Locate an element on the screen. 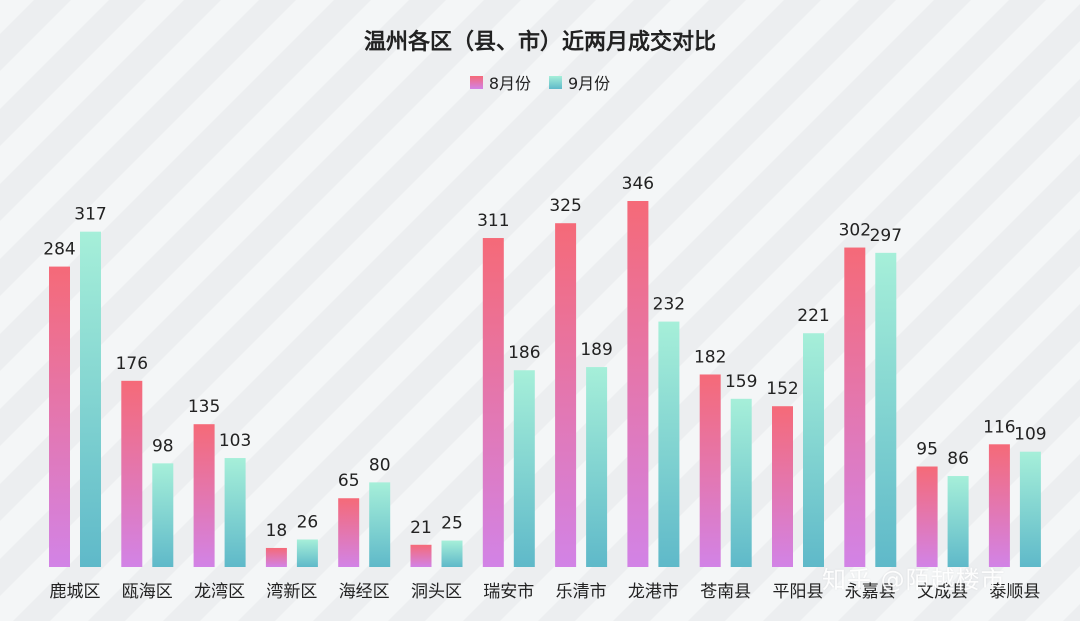  data-label-sep-6: 186 is located at coordinates (524, 353).